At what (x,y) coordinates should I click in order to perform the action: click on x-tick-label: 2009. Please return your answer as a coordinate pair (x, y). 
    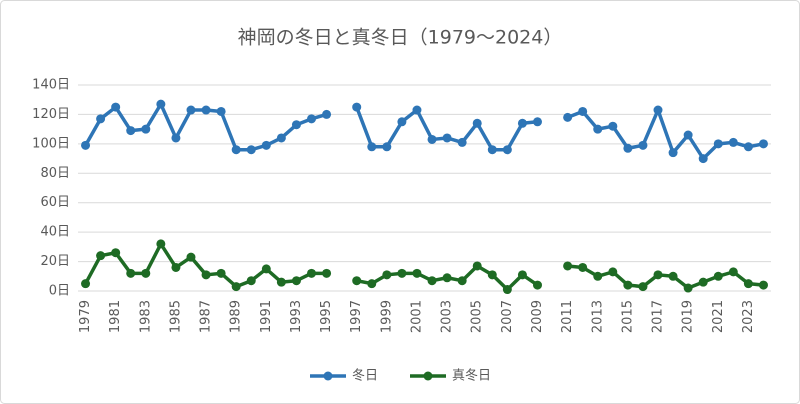
    Looking at the image, I should click on (537, 316).